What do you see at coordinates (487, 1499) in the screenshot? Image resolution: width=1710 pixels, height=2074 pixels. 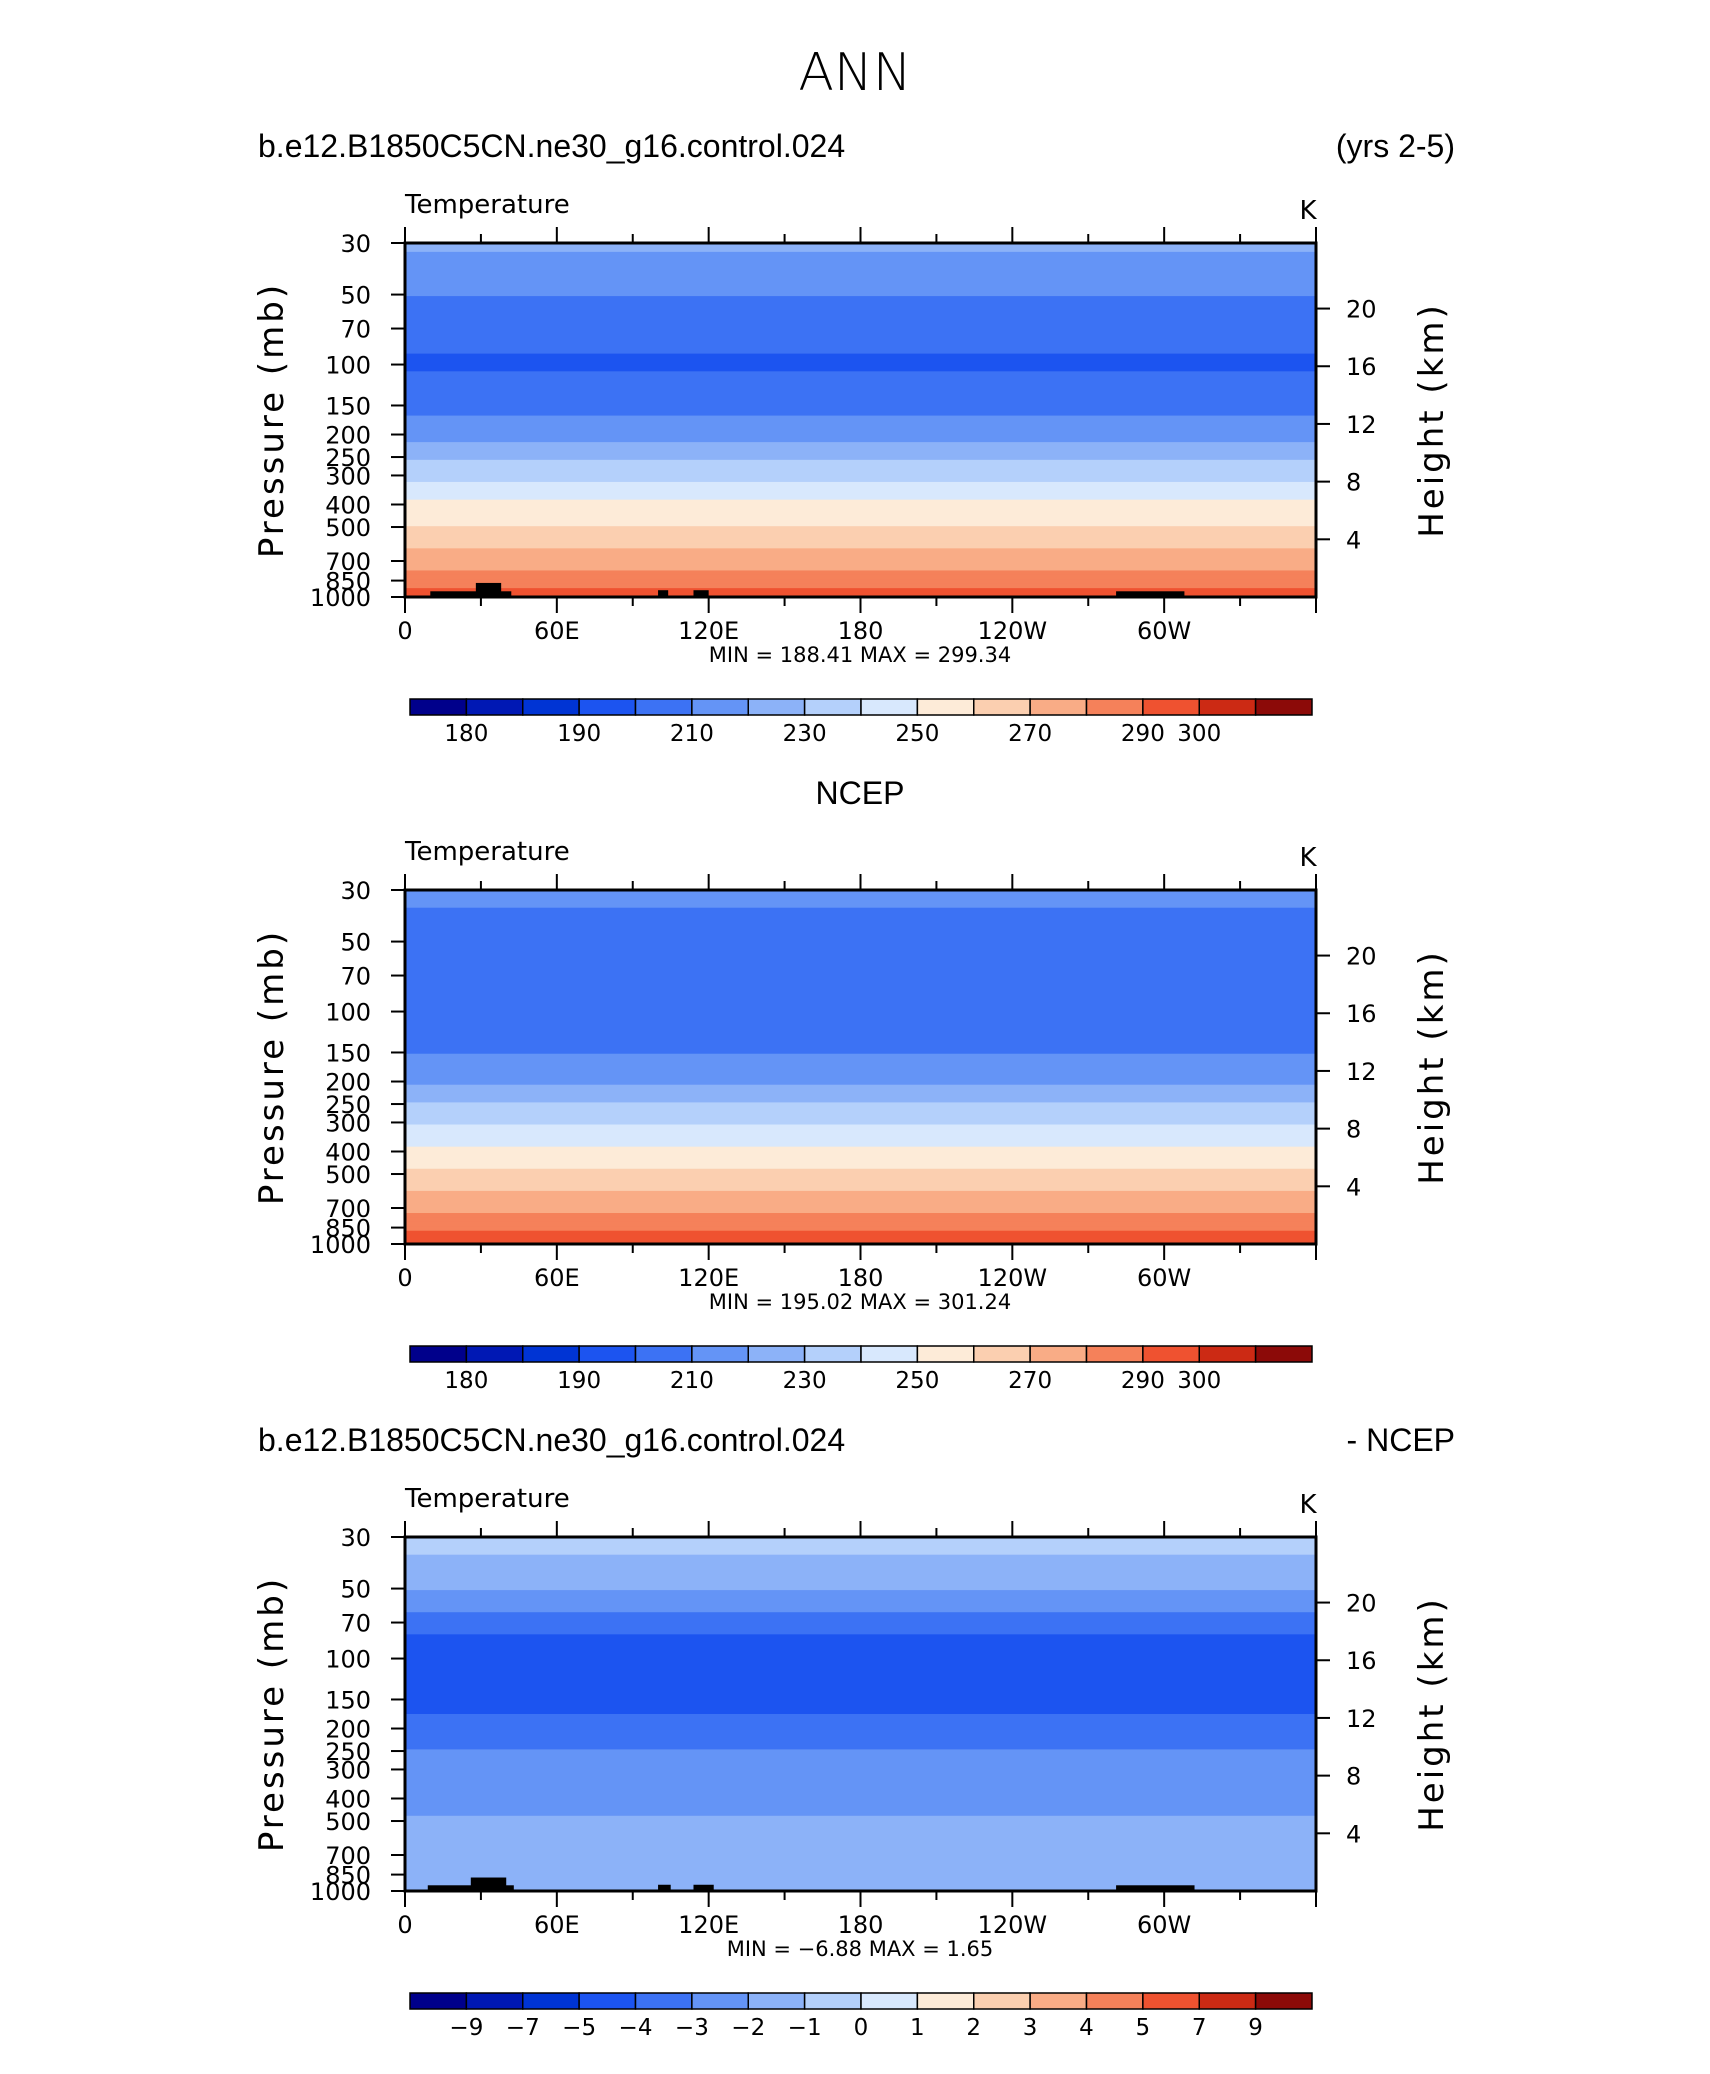 I see `variable-label: Temperature` at bounding box center [487, 1499].